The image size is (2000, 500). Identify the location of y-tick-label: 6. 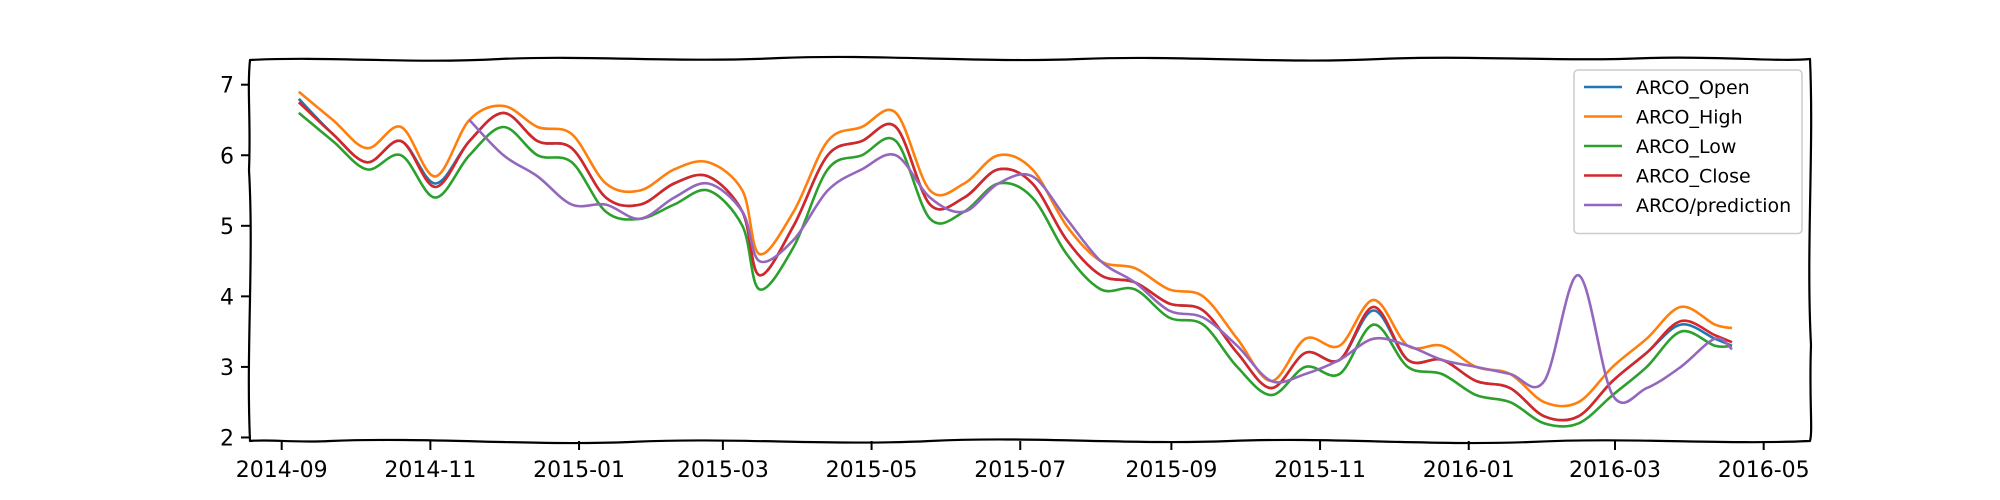
(227, 156).